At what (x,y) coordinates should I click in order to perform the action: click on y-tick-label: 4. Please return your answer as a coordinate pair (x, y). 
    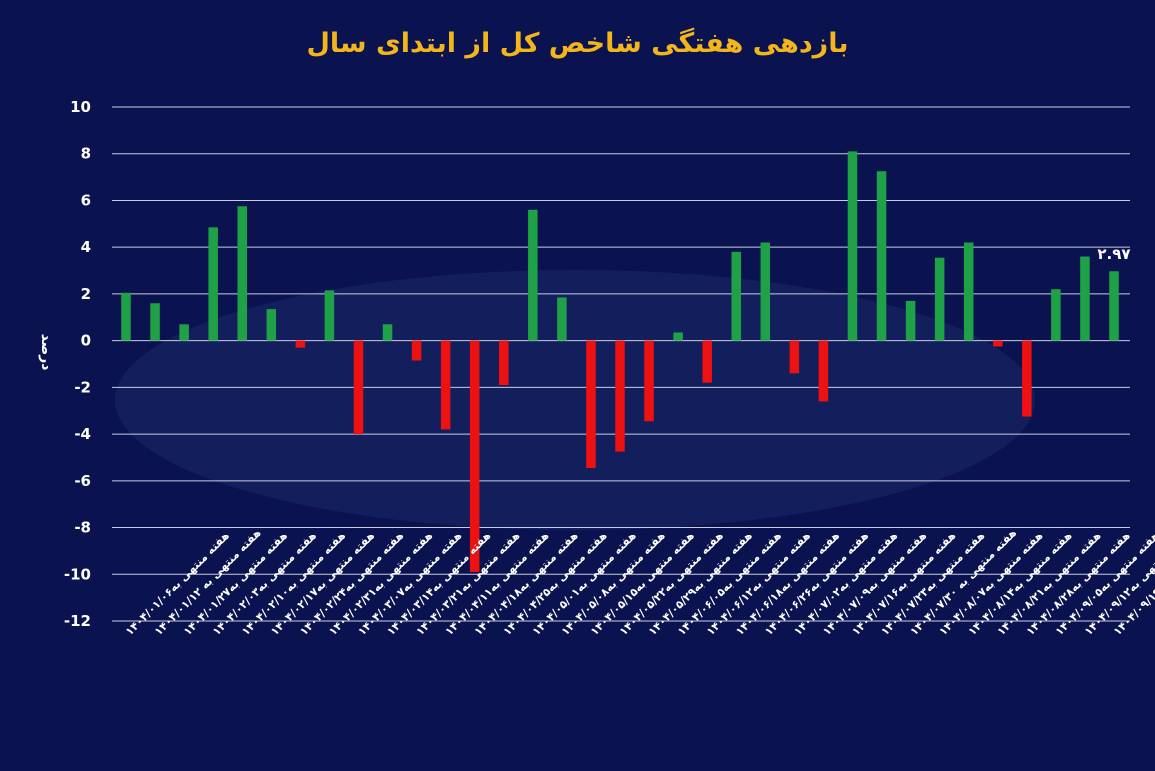
    Looking at the image, I should click on (86, 247).